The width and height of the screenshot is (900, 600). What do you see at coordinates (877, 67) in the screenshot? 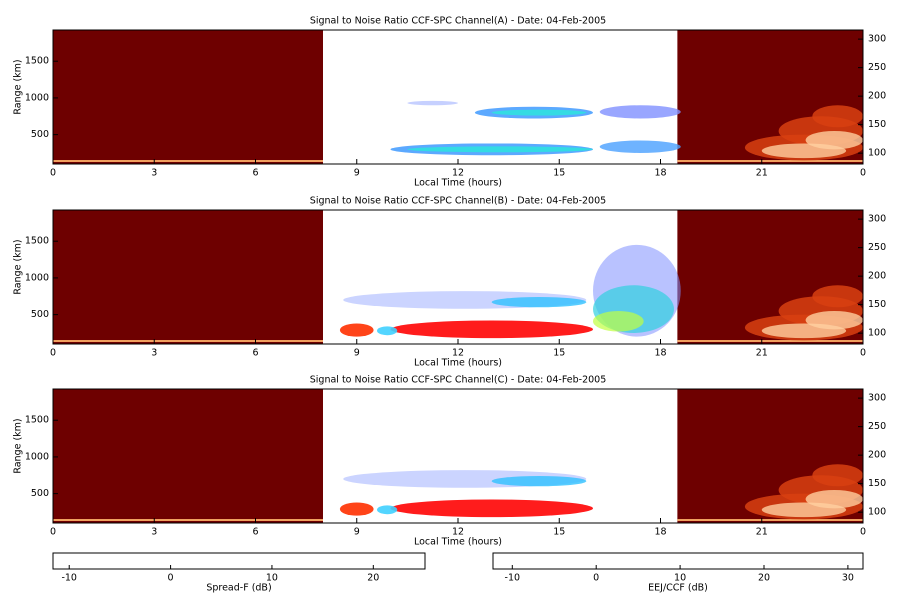
I see `y2-tick-label: 250` at bounding box center [877, 67].